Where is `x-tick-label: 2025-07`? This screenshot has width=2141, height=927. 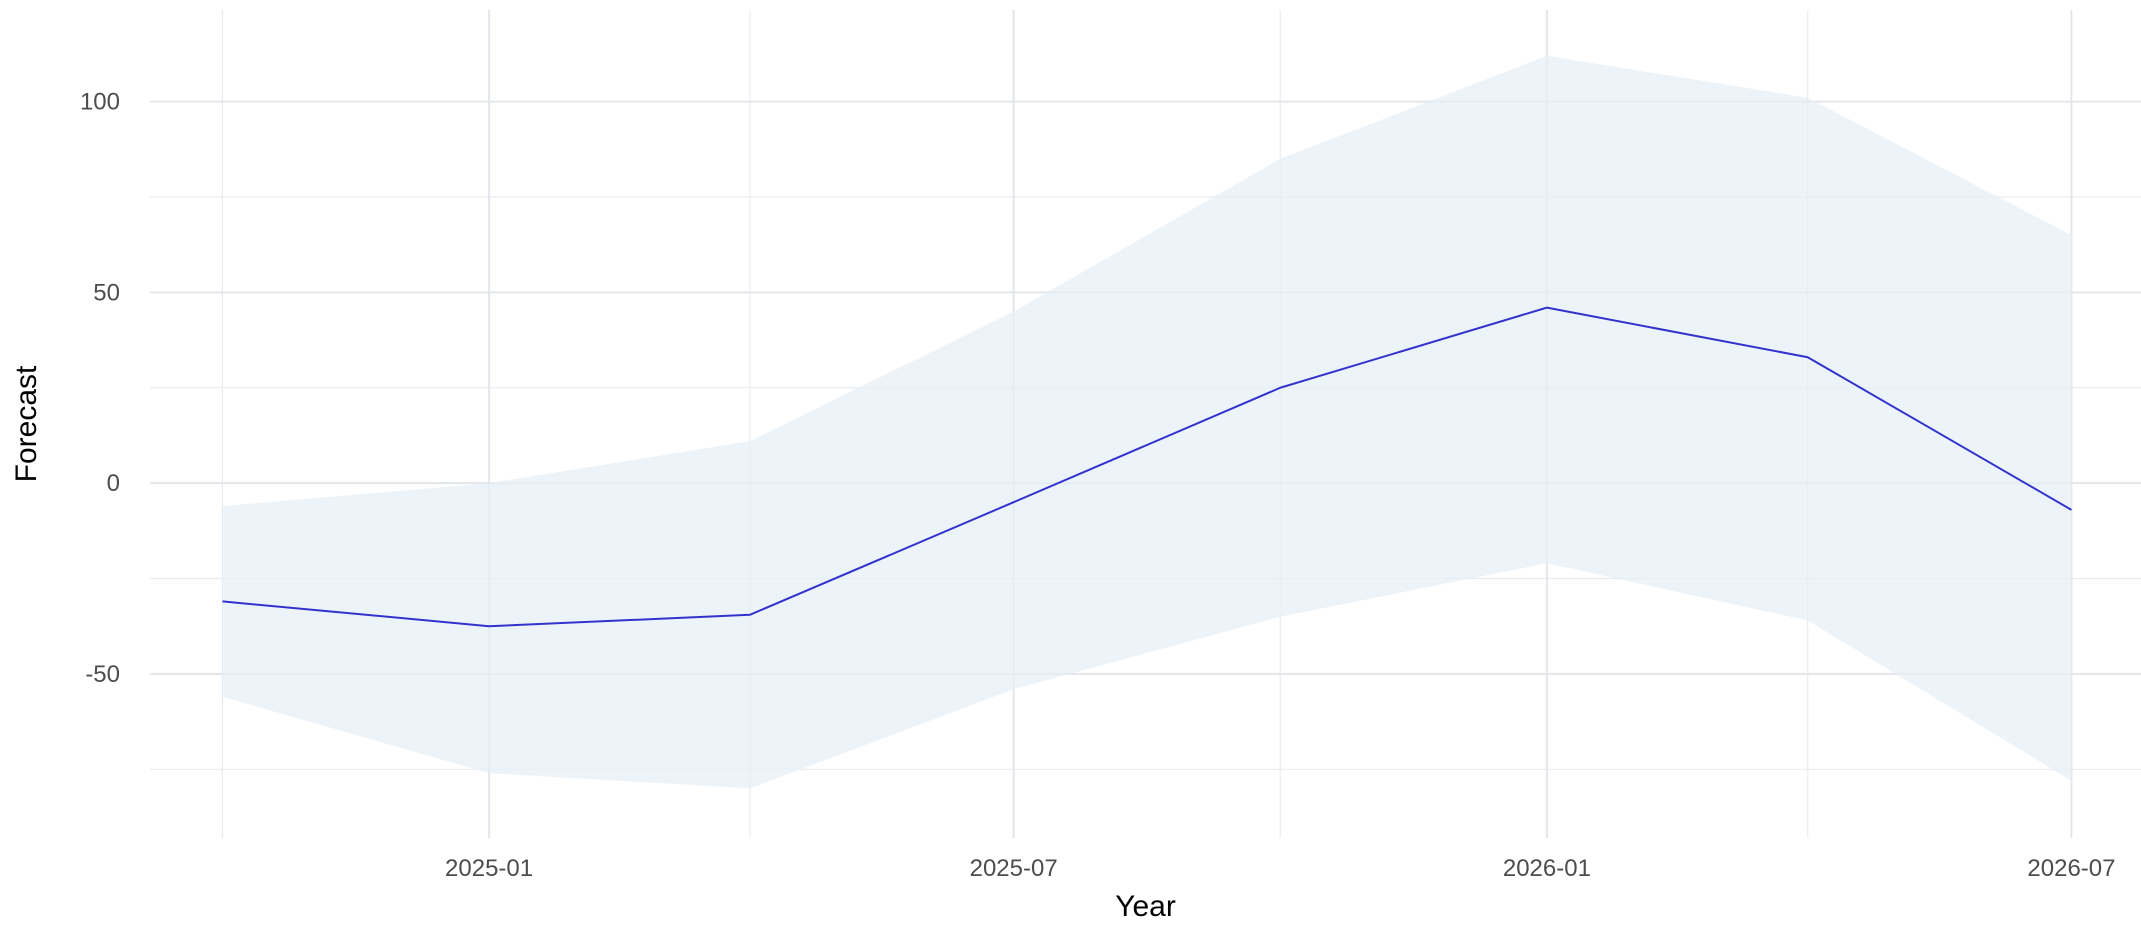
x-tick-label: 2025-07 is located at coordinates (1014, 868).